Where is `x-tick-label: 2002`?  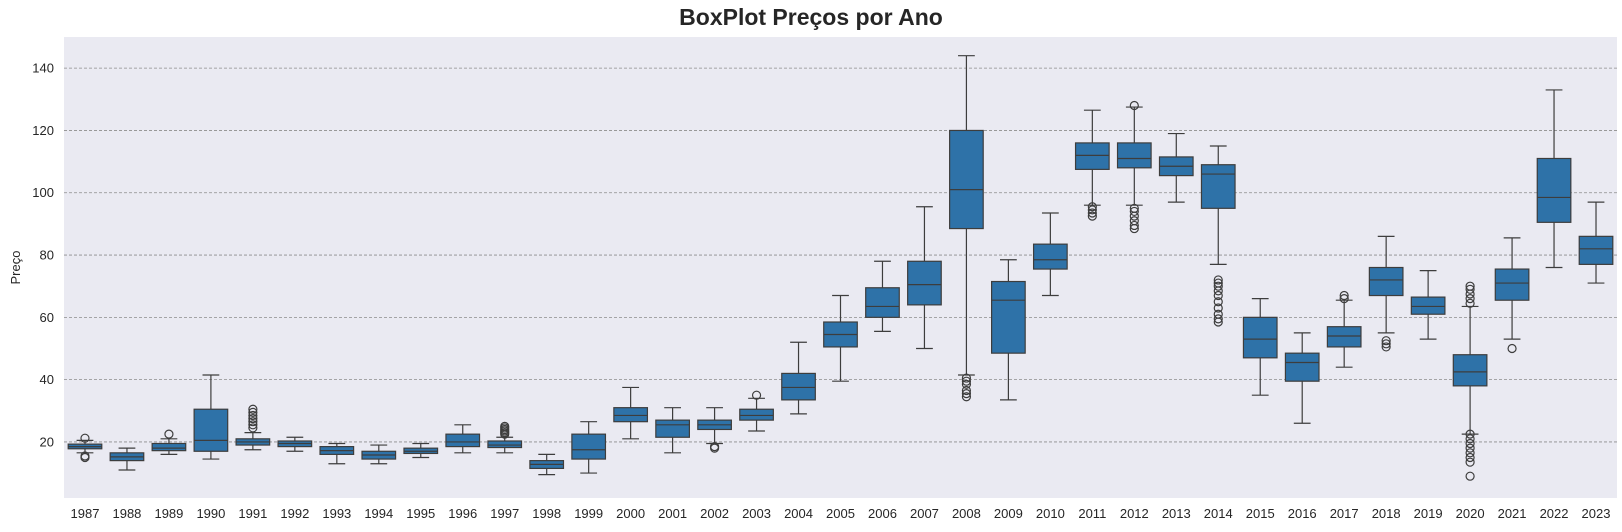
x-tick-label: 2002 is located at coordinates (714, 513).